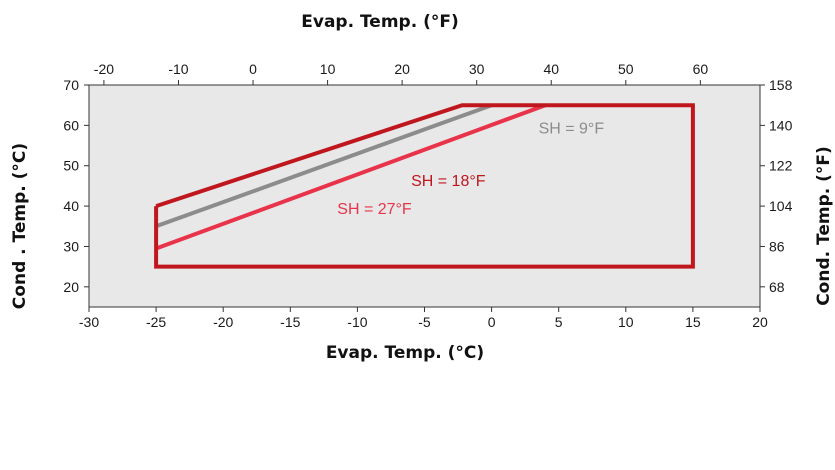 This screenshot has height=470, width=835. What do you see at coordinates (551, 69) in the screenshot?
I see `x2-tick-label: 40` at bounding box center [551, 69].